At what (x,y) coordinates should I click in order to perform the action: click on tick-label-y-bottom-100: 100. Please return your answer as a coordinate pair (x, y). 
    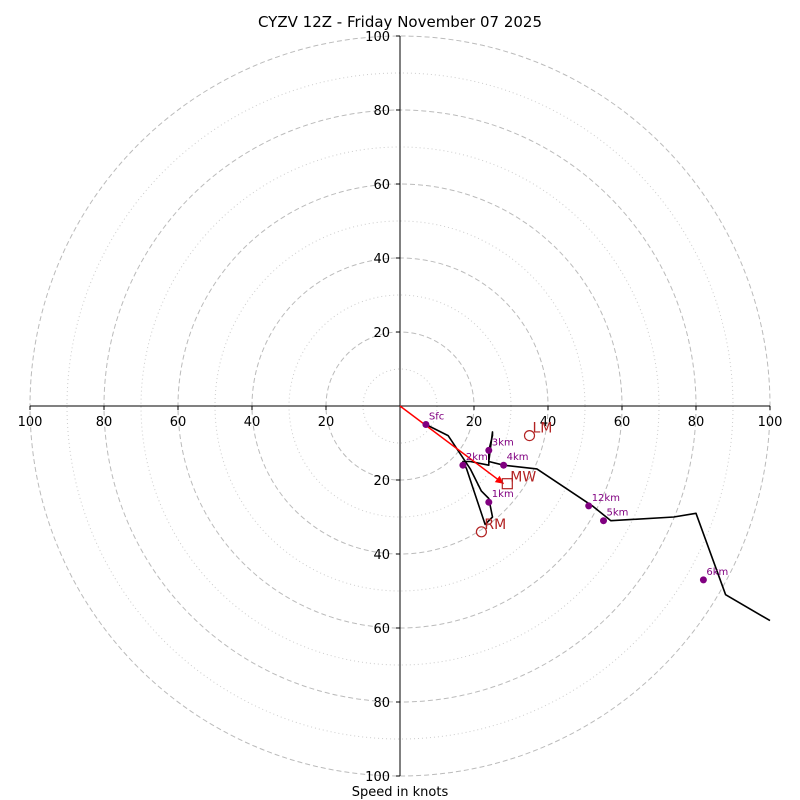
    Looking at the image, I should click on (377, 777).